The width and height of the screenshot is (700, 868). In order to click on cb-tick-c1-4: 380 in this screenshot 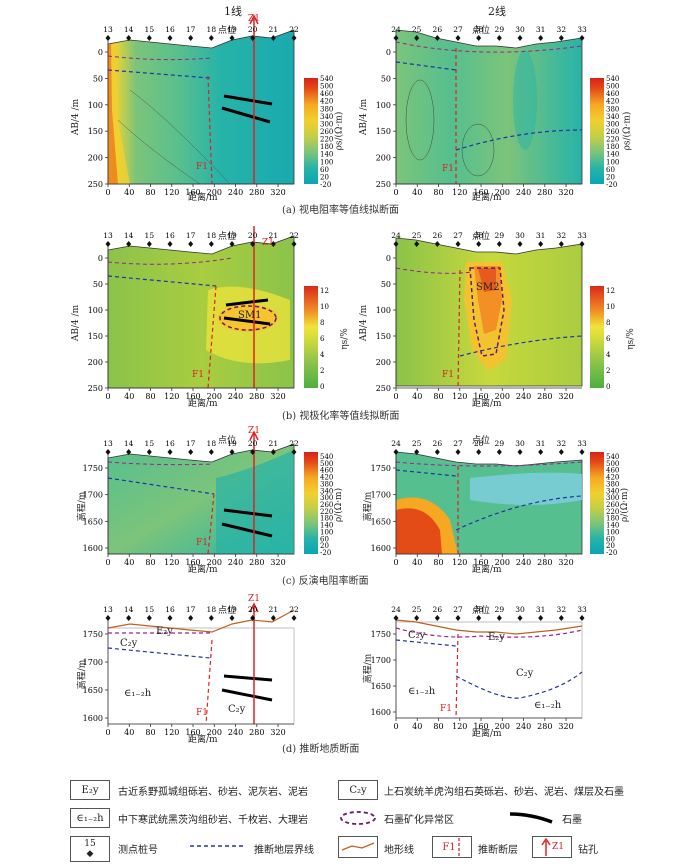, I will do `click(612, 484)`.